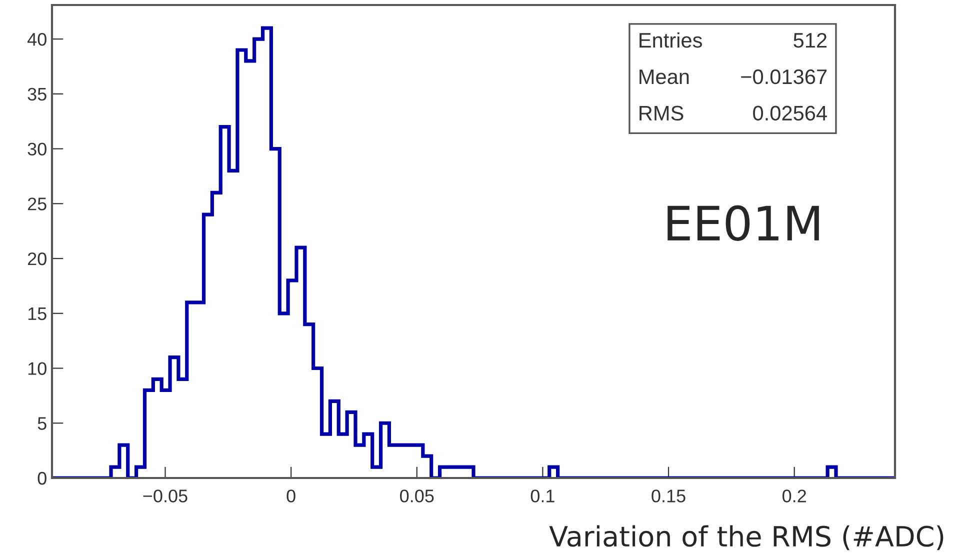  What do you see at coordinates (746, 537) in the screenshot?
I see `x-axis-title: Variation of the RMS (#ADC)` at bounding box center [746, 537].